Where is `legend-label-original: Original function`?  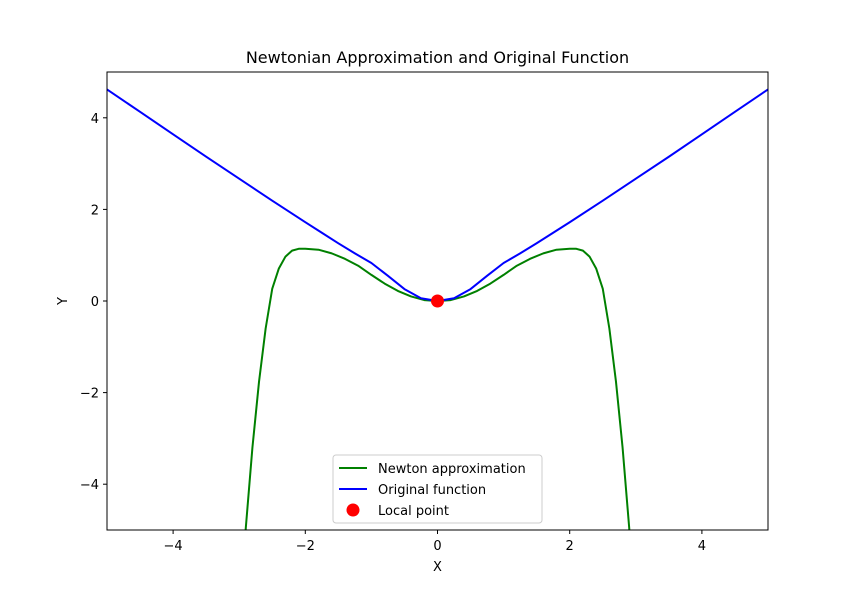
legend-label-original: Original function is located at coordinates (432, 490).